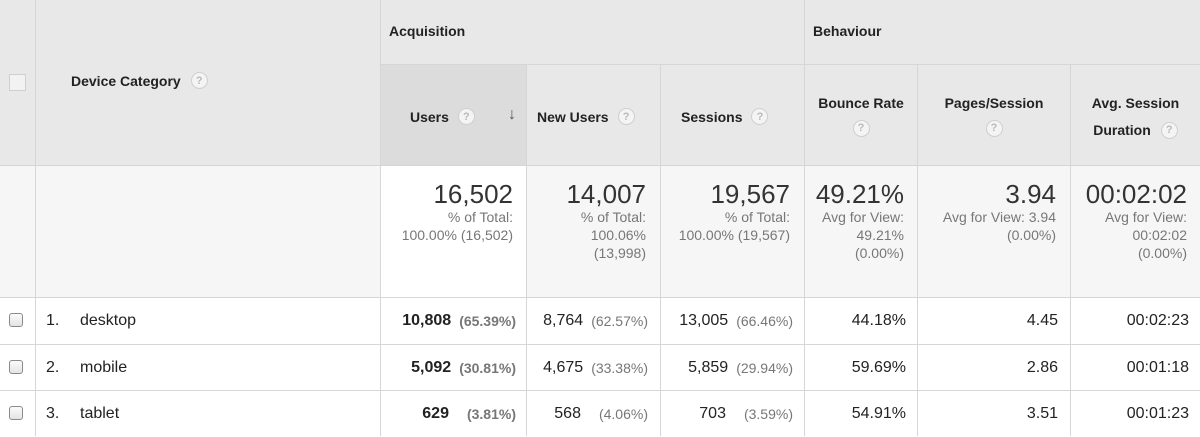 The height and width of the screenshot is (437, 1200). I want to click on bounce-rate-cell: 44.18%, so click(878, 320).